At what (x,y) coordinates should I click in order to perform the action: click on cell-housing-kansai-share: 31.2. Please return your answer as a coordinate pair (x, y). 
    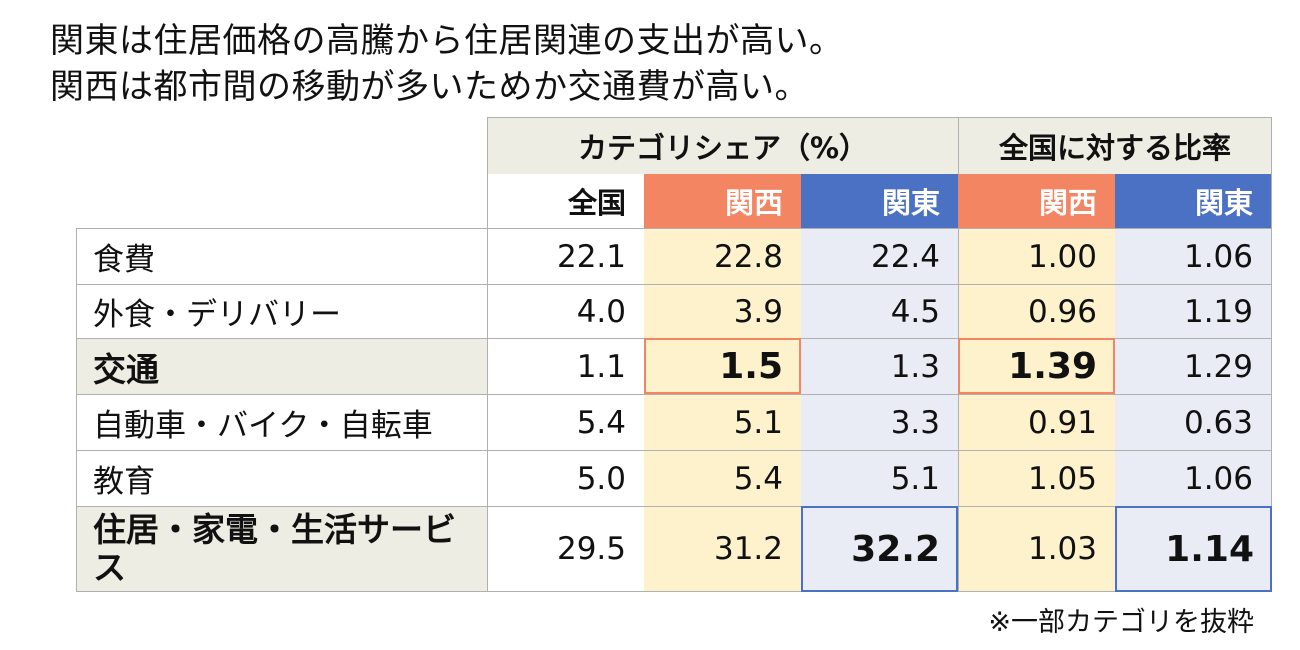
    Looking at the image, I should click on (722, 549).